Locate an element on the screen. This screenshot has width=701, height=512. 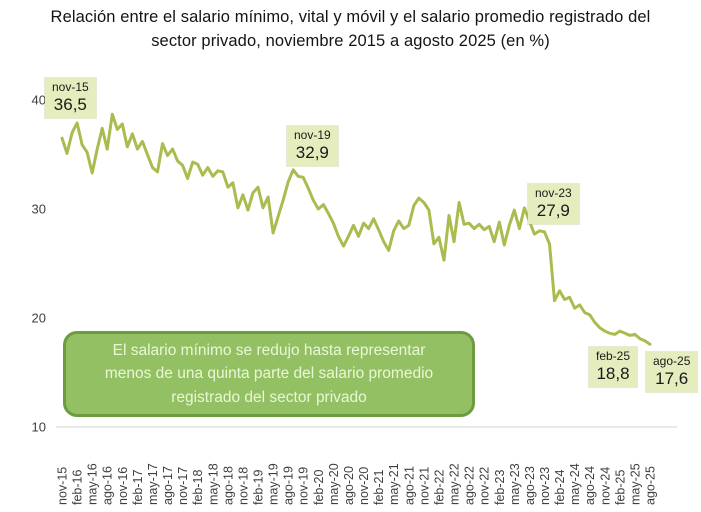
x-axis-tick-label: feb-21 is located at coordinates (379, 487).